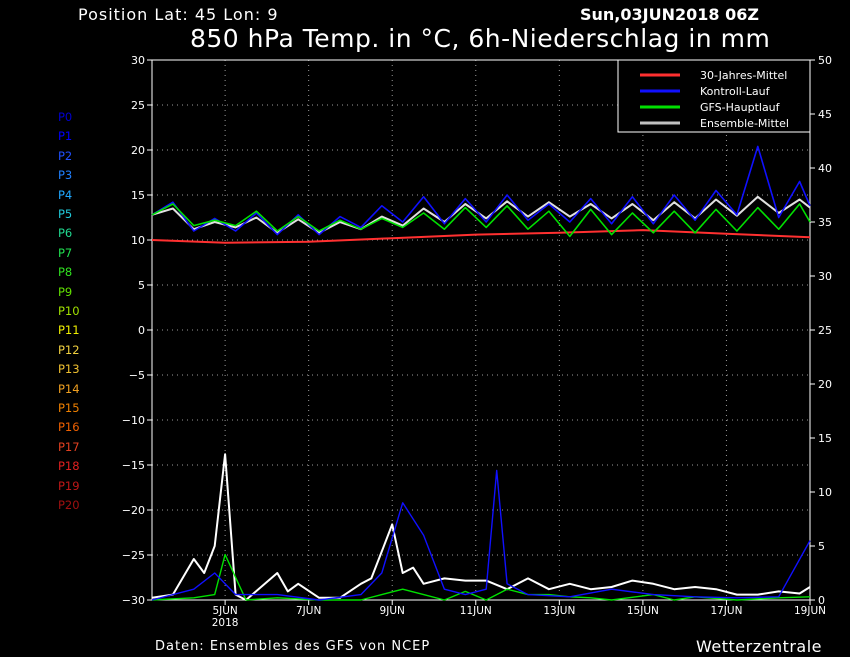 Image resolution: width=850 pixels, height=657 pixels. Describe the element at coordinates (821, 546) in the screenshot. I see `y-right-tick-label: 5` at that location.